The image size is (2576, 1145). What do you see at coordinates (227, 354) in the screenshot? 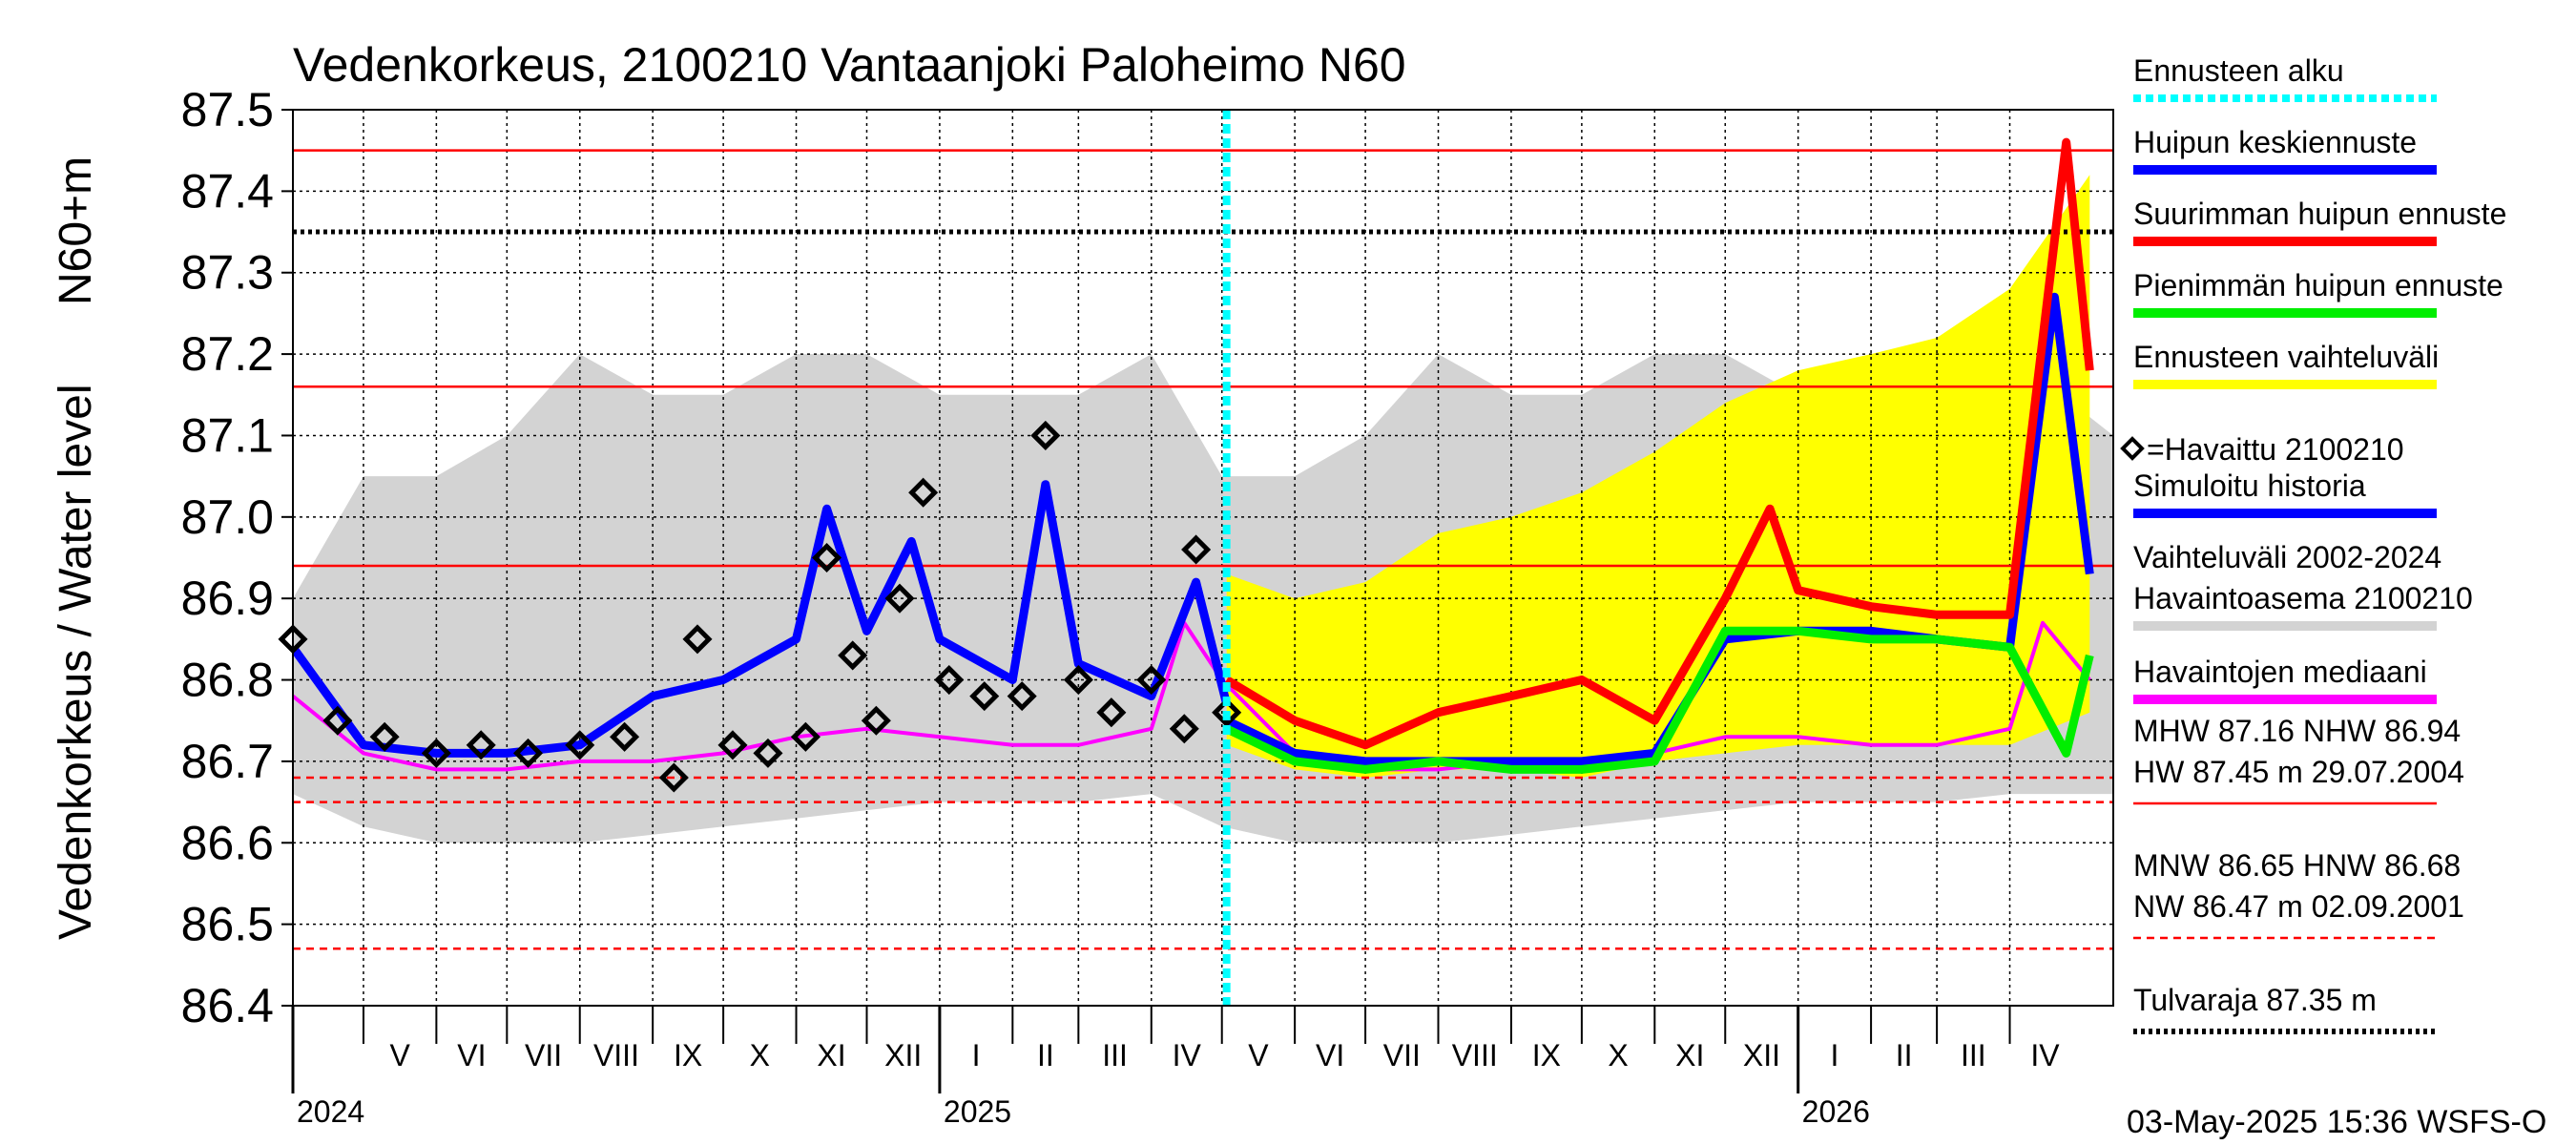
I see `y-tick-label: 87.2` at bounding box center [227, 354].